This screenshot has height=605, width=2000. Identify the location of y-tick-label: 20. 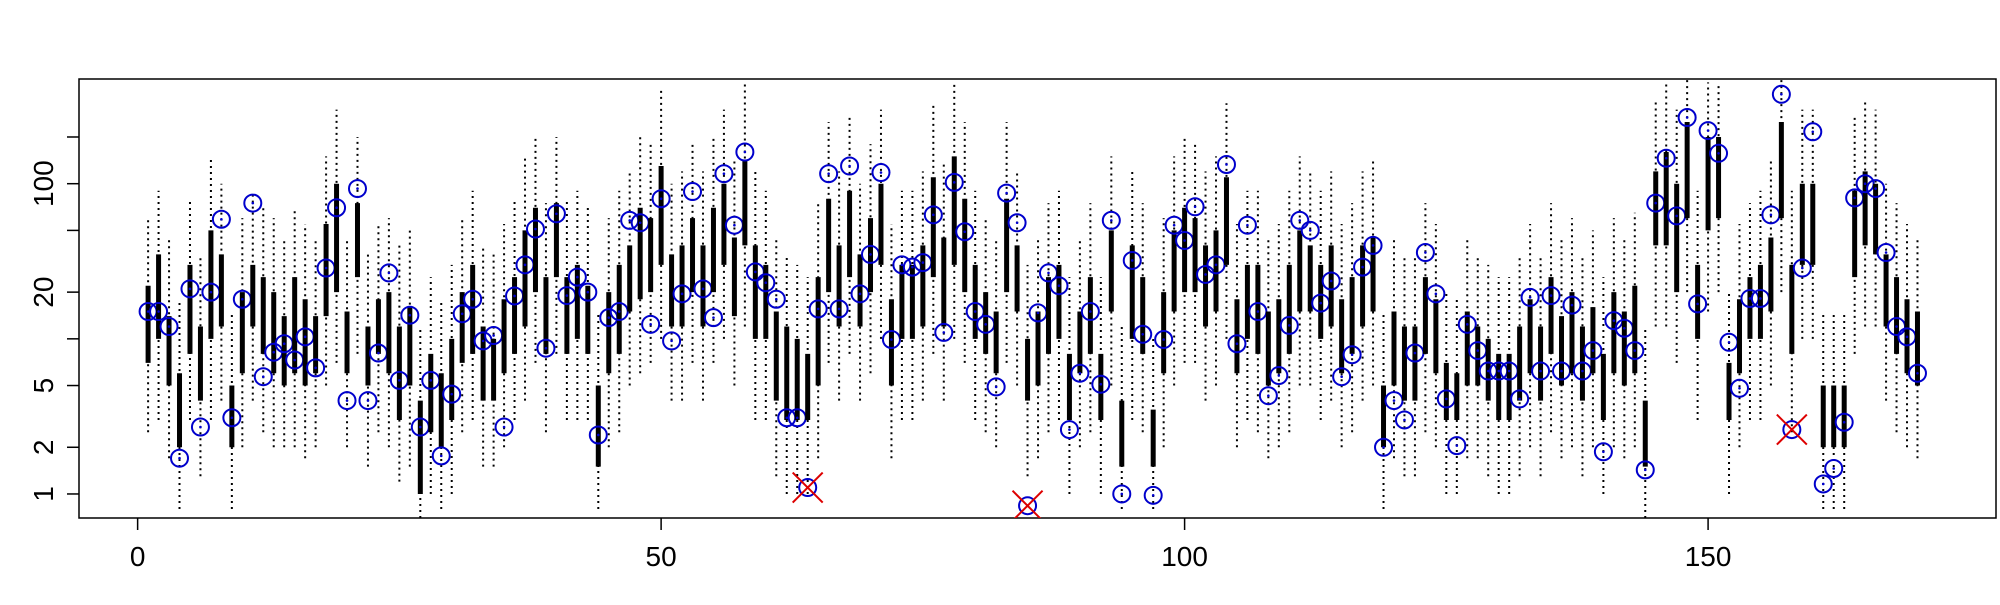
(43, 292).